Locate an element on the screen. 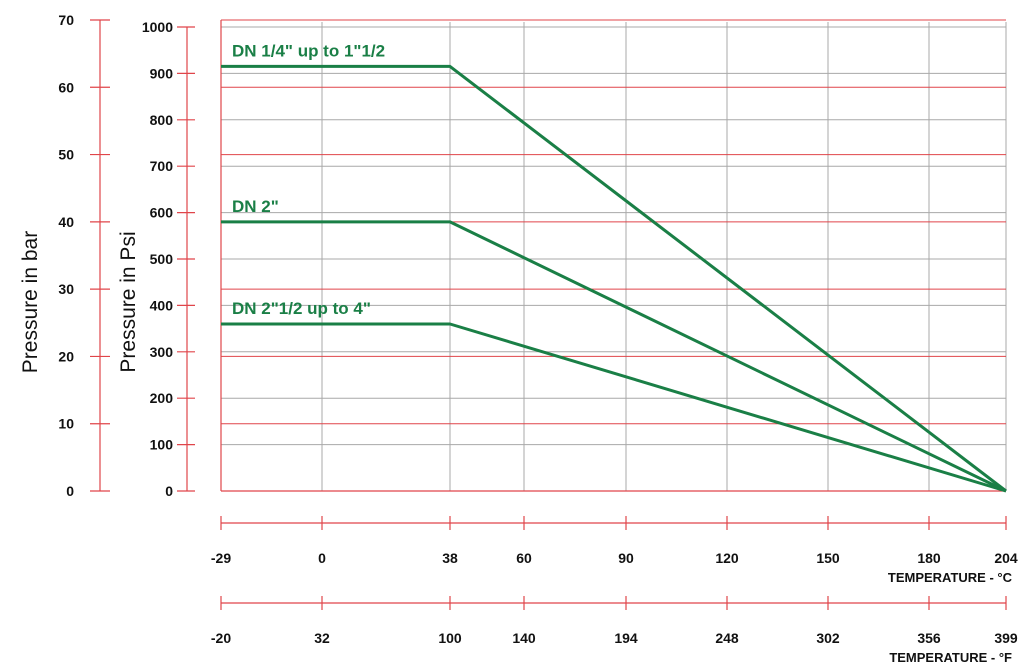 This screenshot has width=1022, height=666. celsius-tick-label: 38 is located at coordinates (450, 558).